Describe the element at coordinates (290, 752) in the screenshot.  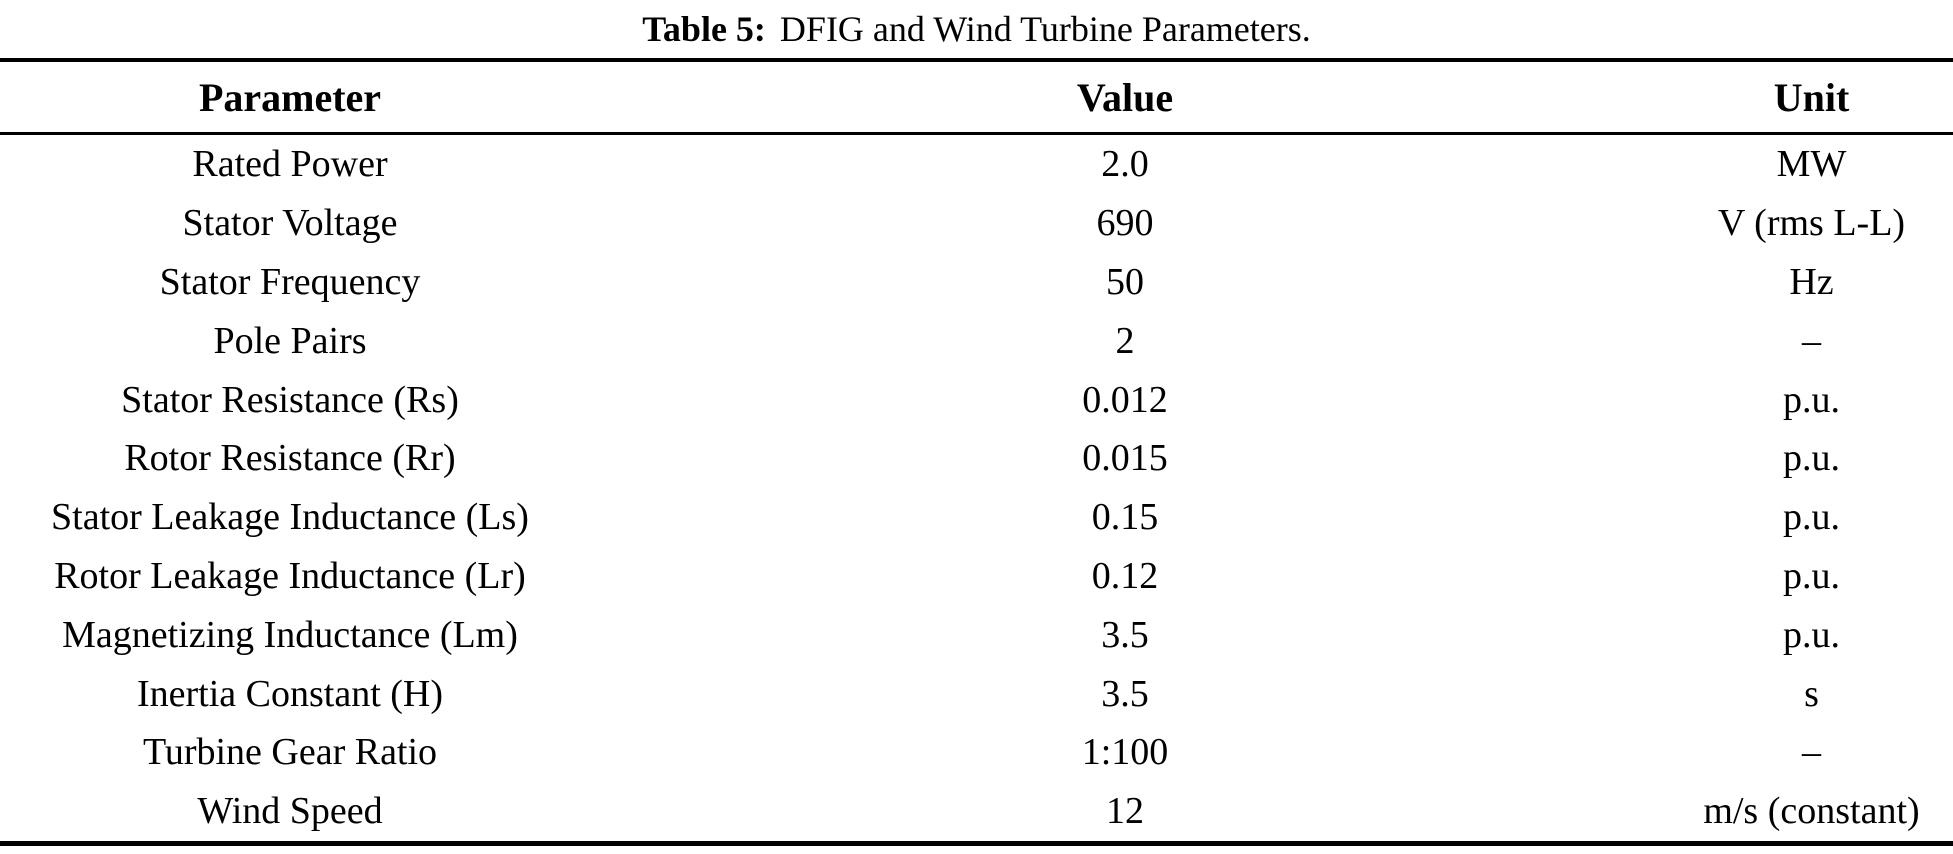
I see `cell-parameter: Turbine Gear Ratio` at that location.